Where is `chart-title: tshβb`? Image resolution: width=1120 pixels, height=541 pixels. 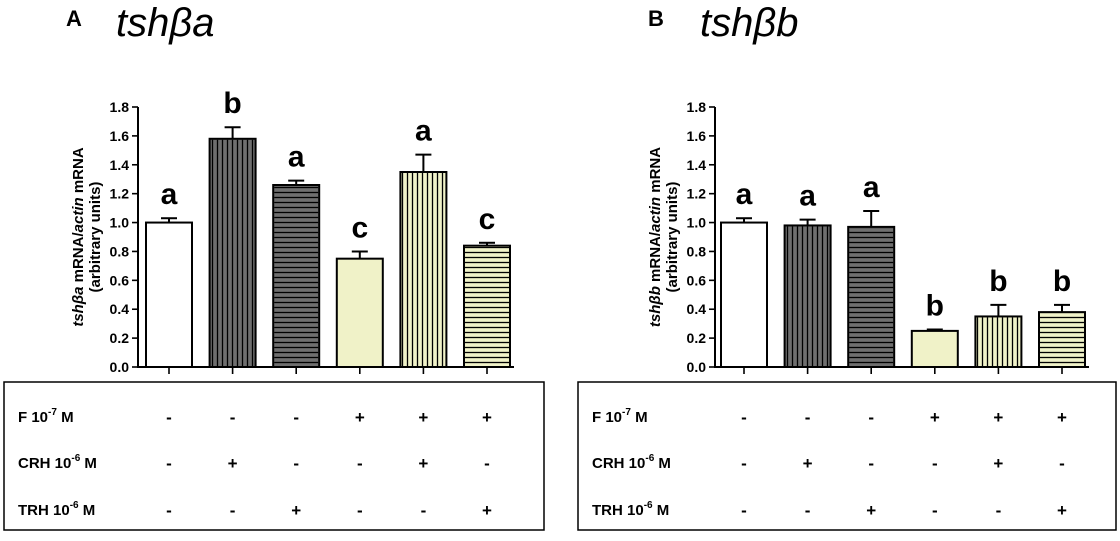 chart-title: tshβb is located at coordinates (749, 23).